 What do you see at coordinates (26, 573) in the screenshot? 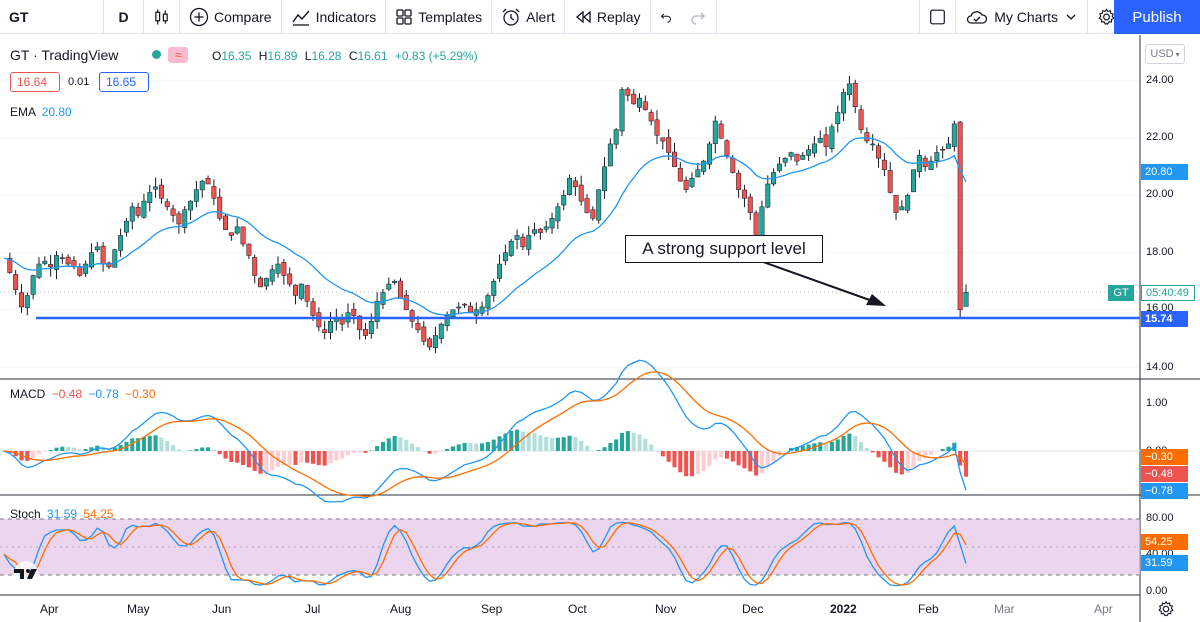
I see `tradingview-logo-icon` at bounding box center [26, 573].